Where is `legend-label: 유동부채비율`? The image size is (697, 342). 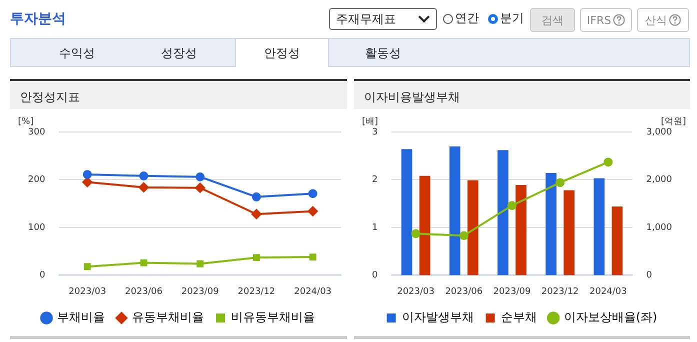 legend-label: 유동부채비율 is located at coordinates (168, 317).